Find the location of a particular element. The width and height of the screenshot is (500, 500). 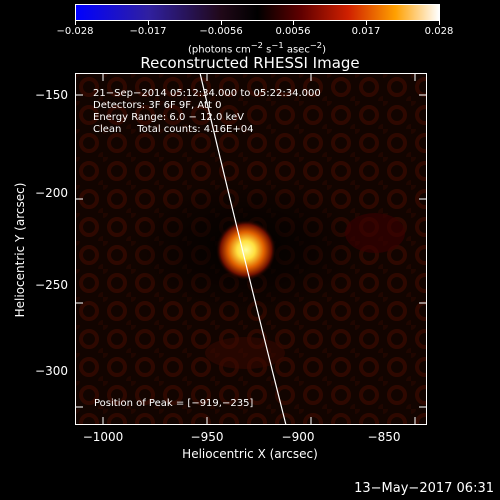

colorbar-tick-label: −0.0056 is located at coordinates (221, 31).